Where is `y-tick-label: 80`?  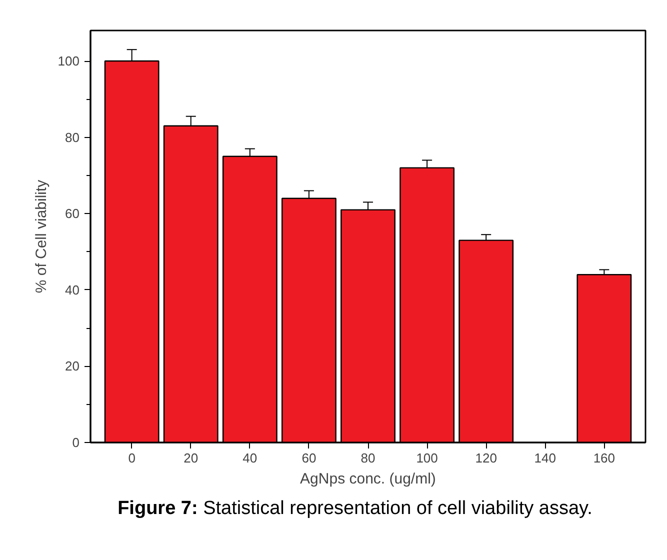 y-tick-label: 80 is located at coordinates (72, 137).